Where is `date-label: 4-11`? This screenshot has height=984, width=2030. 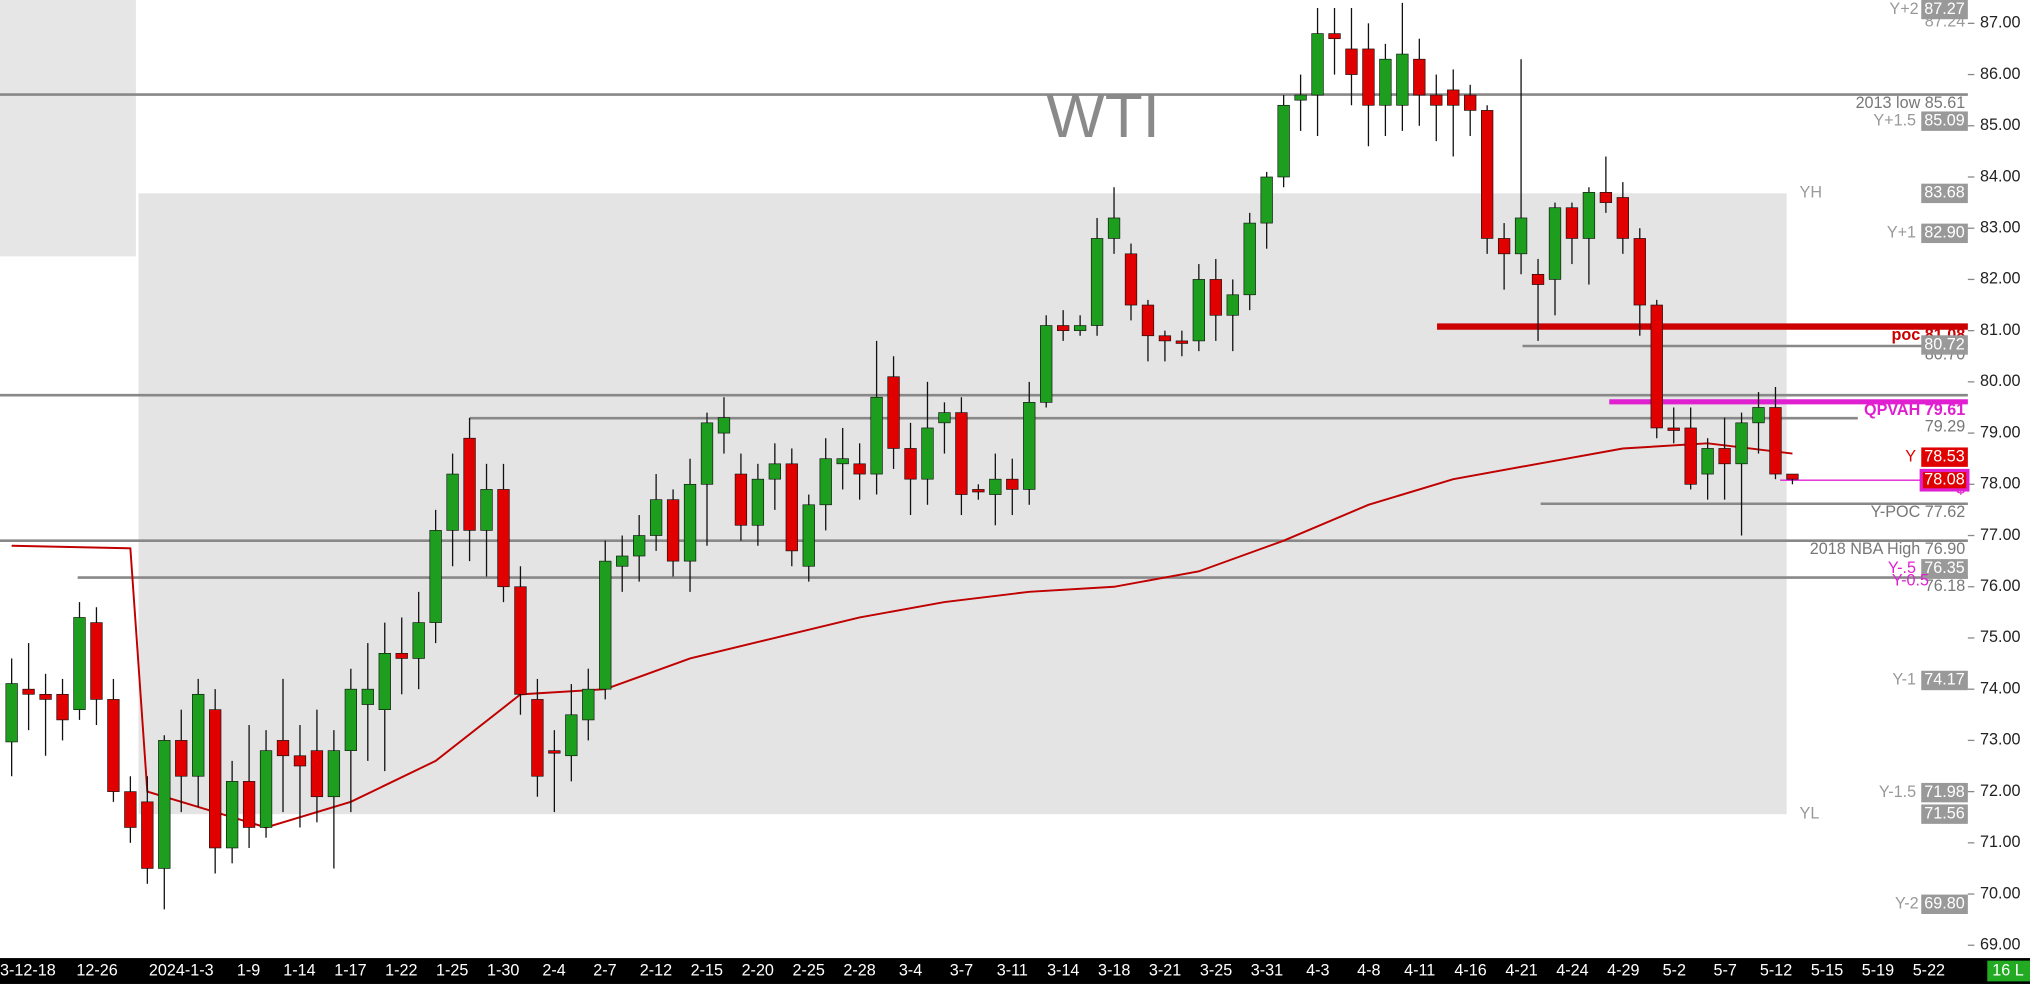 date-label: 4-11 is located at coordinates (1419, 970).